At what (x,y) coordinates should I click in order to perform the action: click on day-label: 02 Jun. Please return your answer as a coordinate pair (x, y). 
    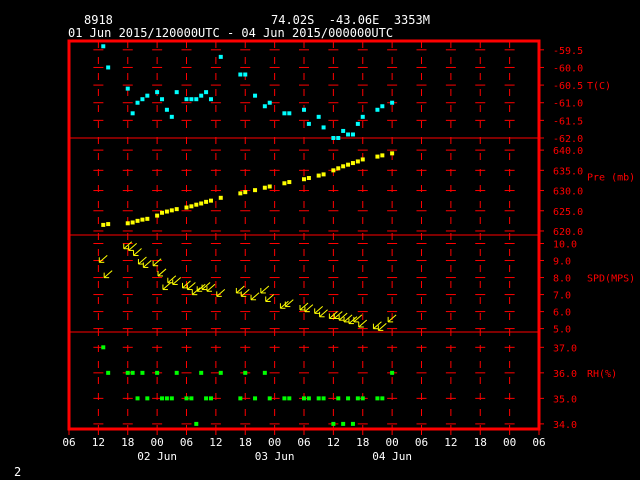
    Looking at the image, I should click on (157, 456).